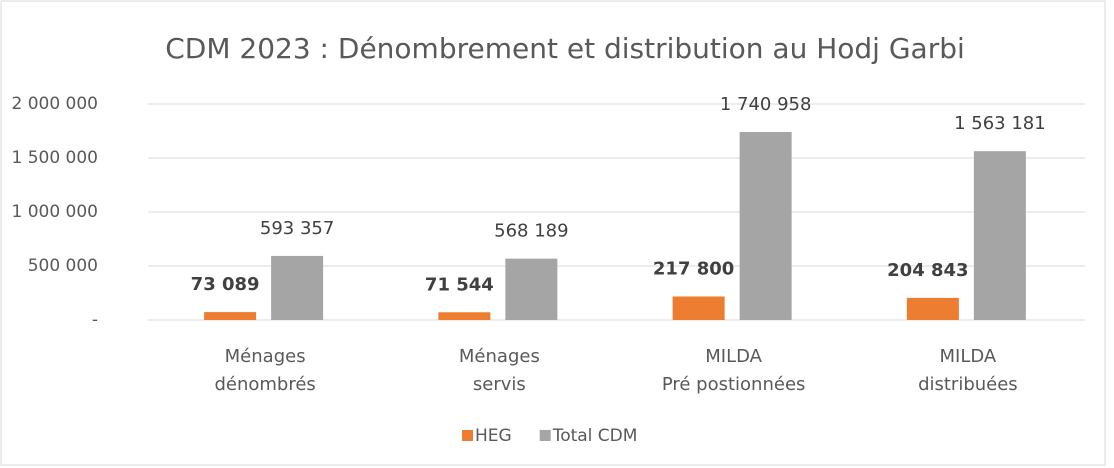 The width and height of the screenshot is (1114, 468). Describe the element at coordinates (54, 212) in the screenshot. I see `y-tick-label: 1 000 000` at that location.